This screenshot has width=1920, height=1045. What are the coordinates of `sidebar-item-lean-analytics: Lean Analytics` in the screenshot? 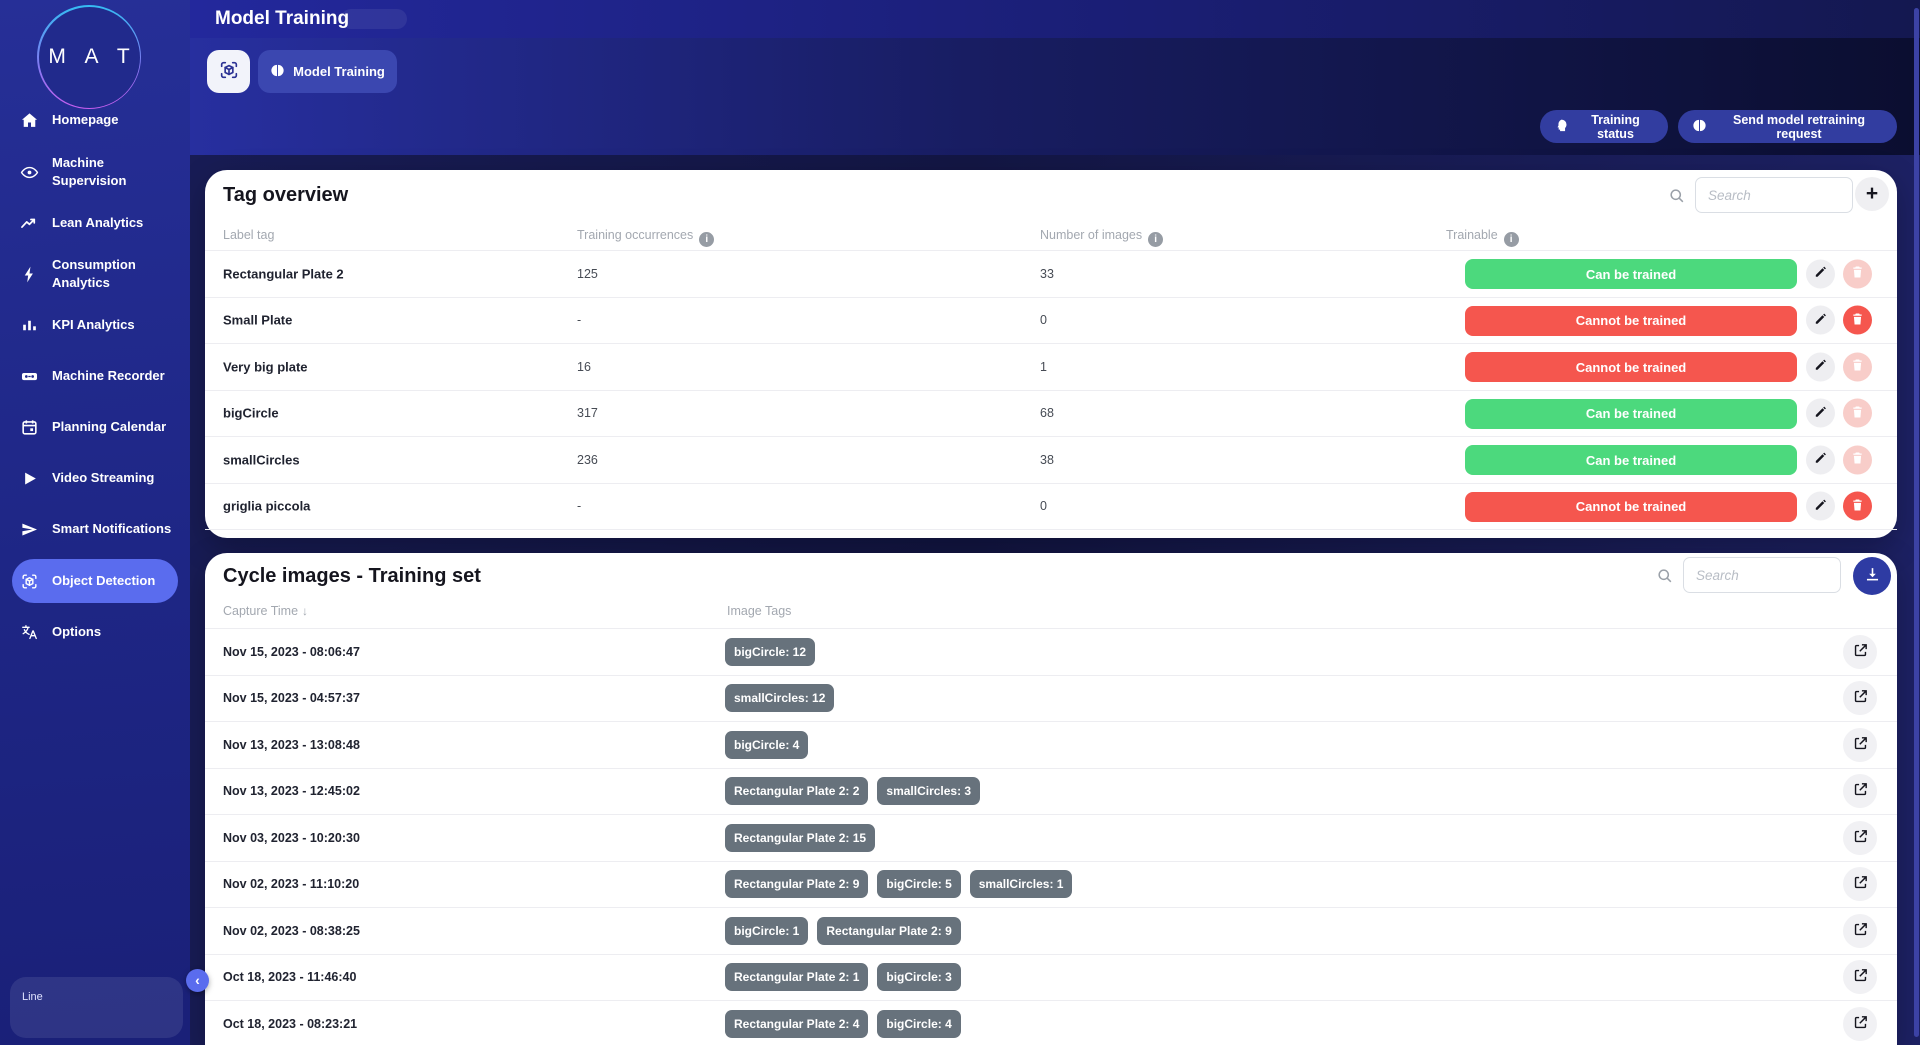 It's located at (95, 223).